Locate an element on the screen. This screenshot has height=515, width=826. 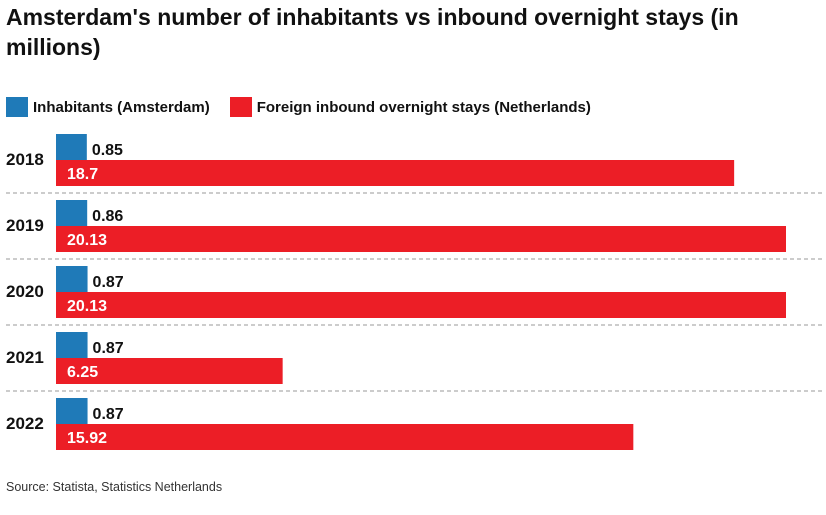
legend-item-inhabitants: Inhabitants (Amsterdam) is located at coordinates (108, 107).